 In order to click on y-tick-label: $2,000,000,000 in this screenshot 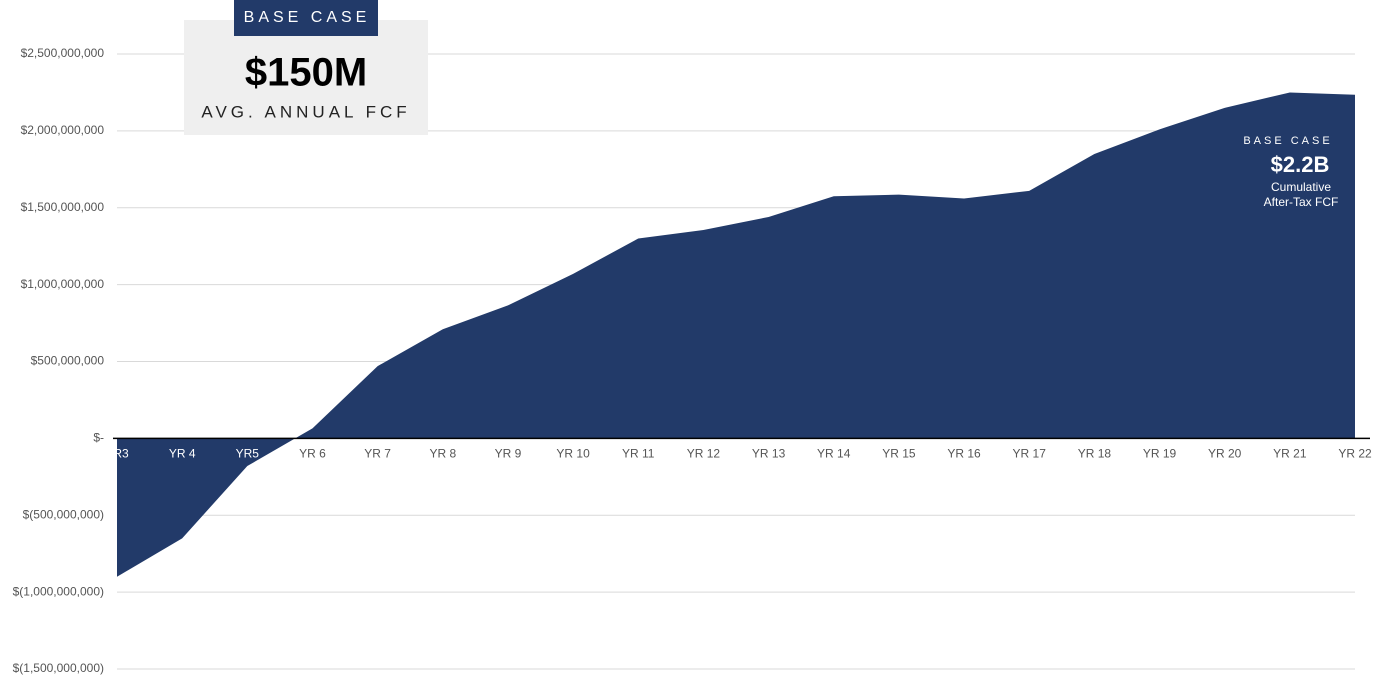, I will do `click(63, 130)`.